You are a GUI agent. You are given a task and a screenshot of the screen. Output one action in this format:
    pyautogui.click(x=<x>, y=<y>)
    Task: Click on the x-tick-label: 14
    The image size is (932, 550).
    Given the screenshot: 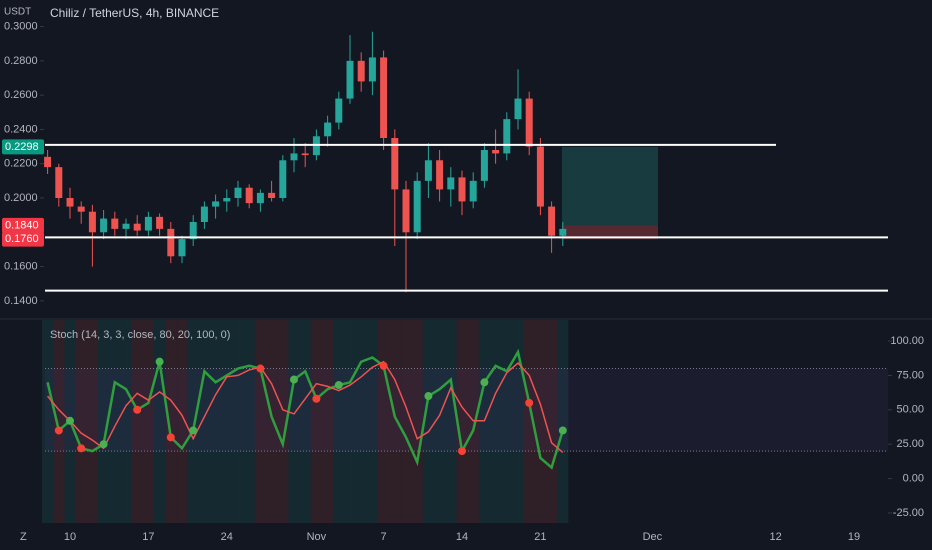 What is the action you would take?
    pyautogui.click(x=462, y=537)
    